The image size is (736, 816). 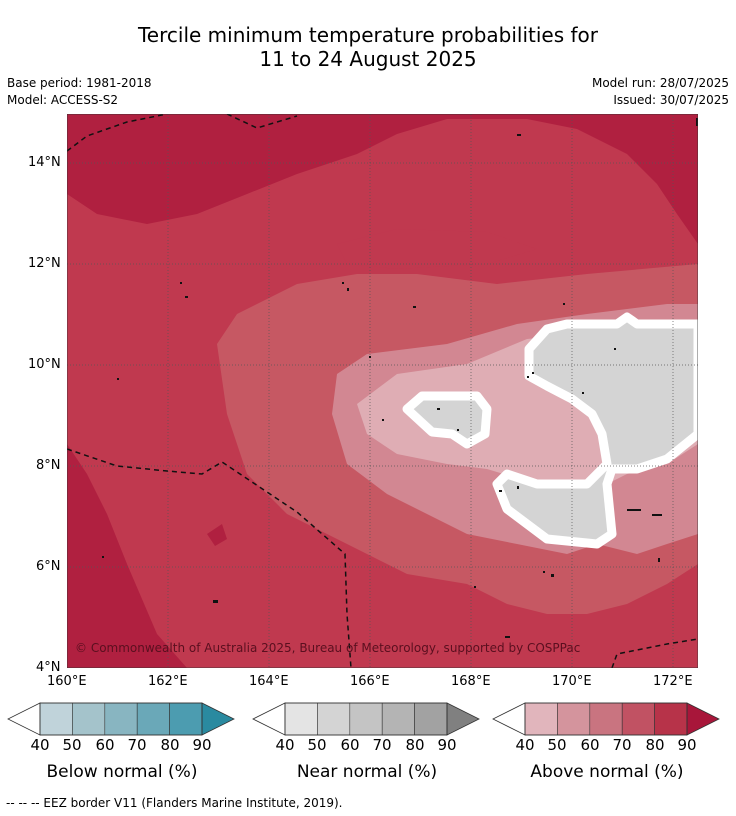 I want to click on lon-tick-164e: 164°E, so click(x=269, y=681).